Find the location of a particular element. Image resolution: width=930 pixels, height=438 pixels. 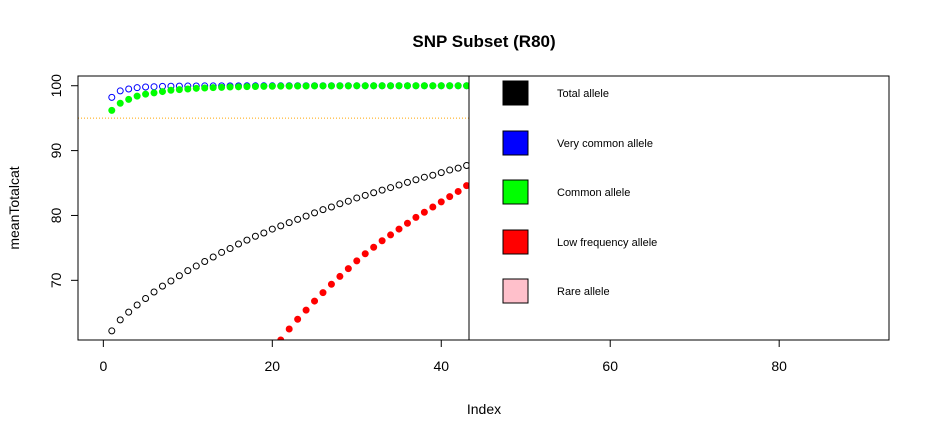

x-tick-label: 80 is located at coordinates (779, 366).